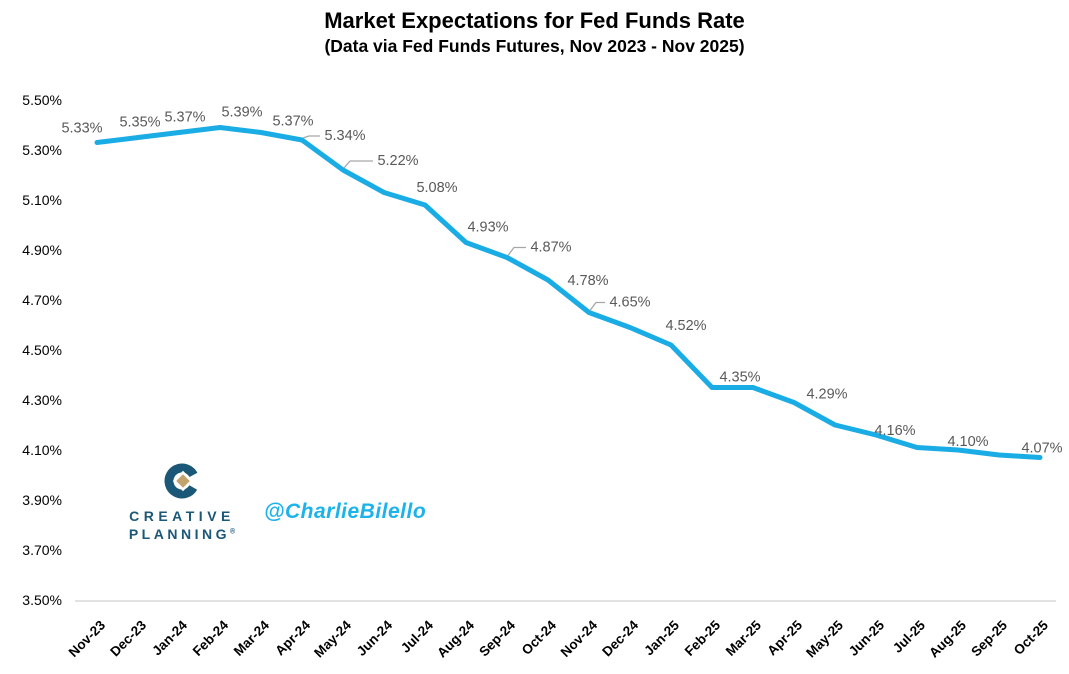 This screenshot has width=1069, height=674. I want to click on x-axis-label: Oct-24, so click(539, 637).